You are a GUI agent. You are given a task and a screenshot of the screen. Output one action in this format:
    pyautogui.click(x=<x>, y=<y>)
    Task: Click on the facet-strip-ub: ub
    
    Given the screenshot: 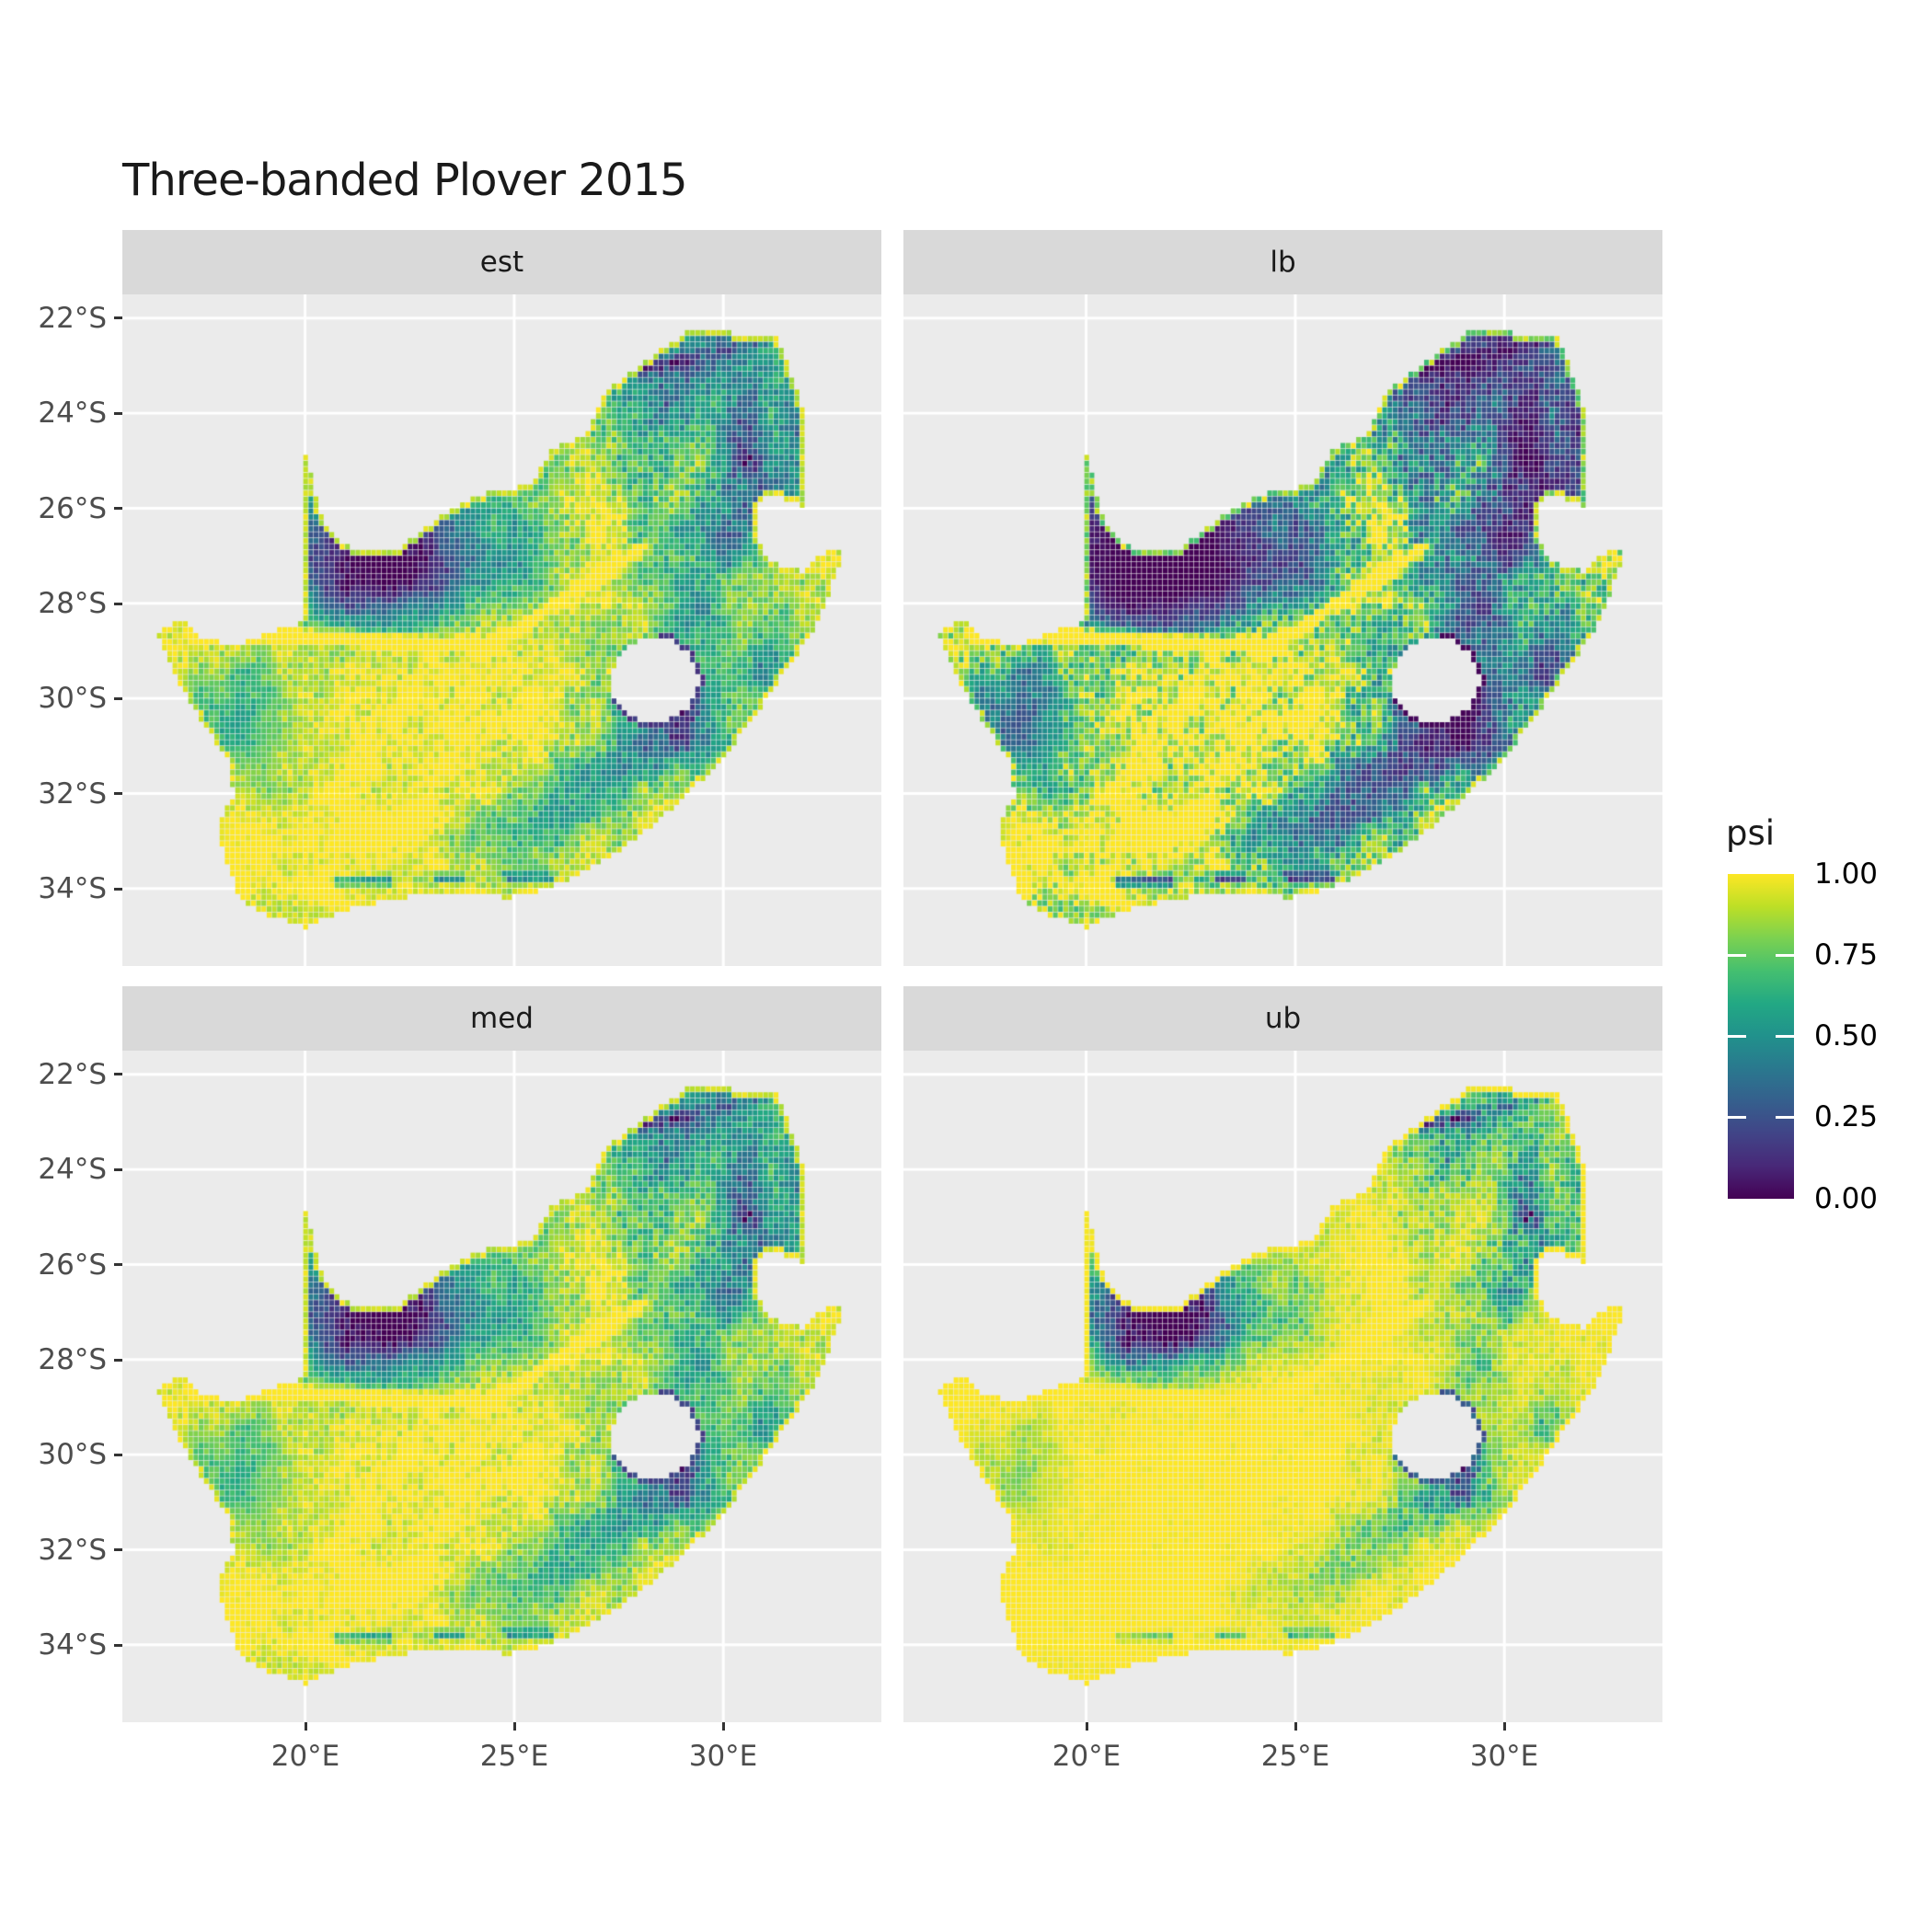 What is the action you would take?
    pyautogui.click(x=1282, y=1018)
    